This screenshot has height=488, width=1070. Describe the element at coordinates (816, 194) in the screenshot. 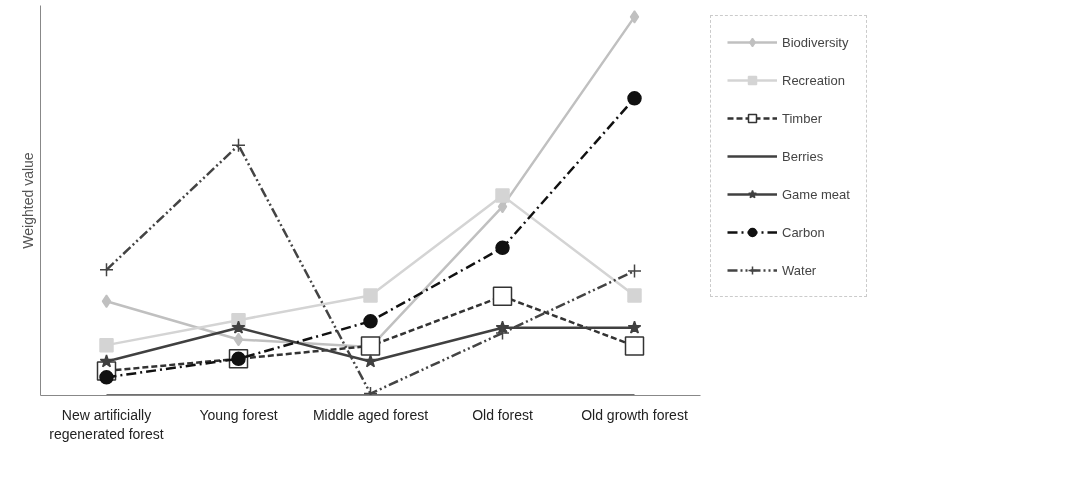

I see `legend-label: Game meat` at that location.